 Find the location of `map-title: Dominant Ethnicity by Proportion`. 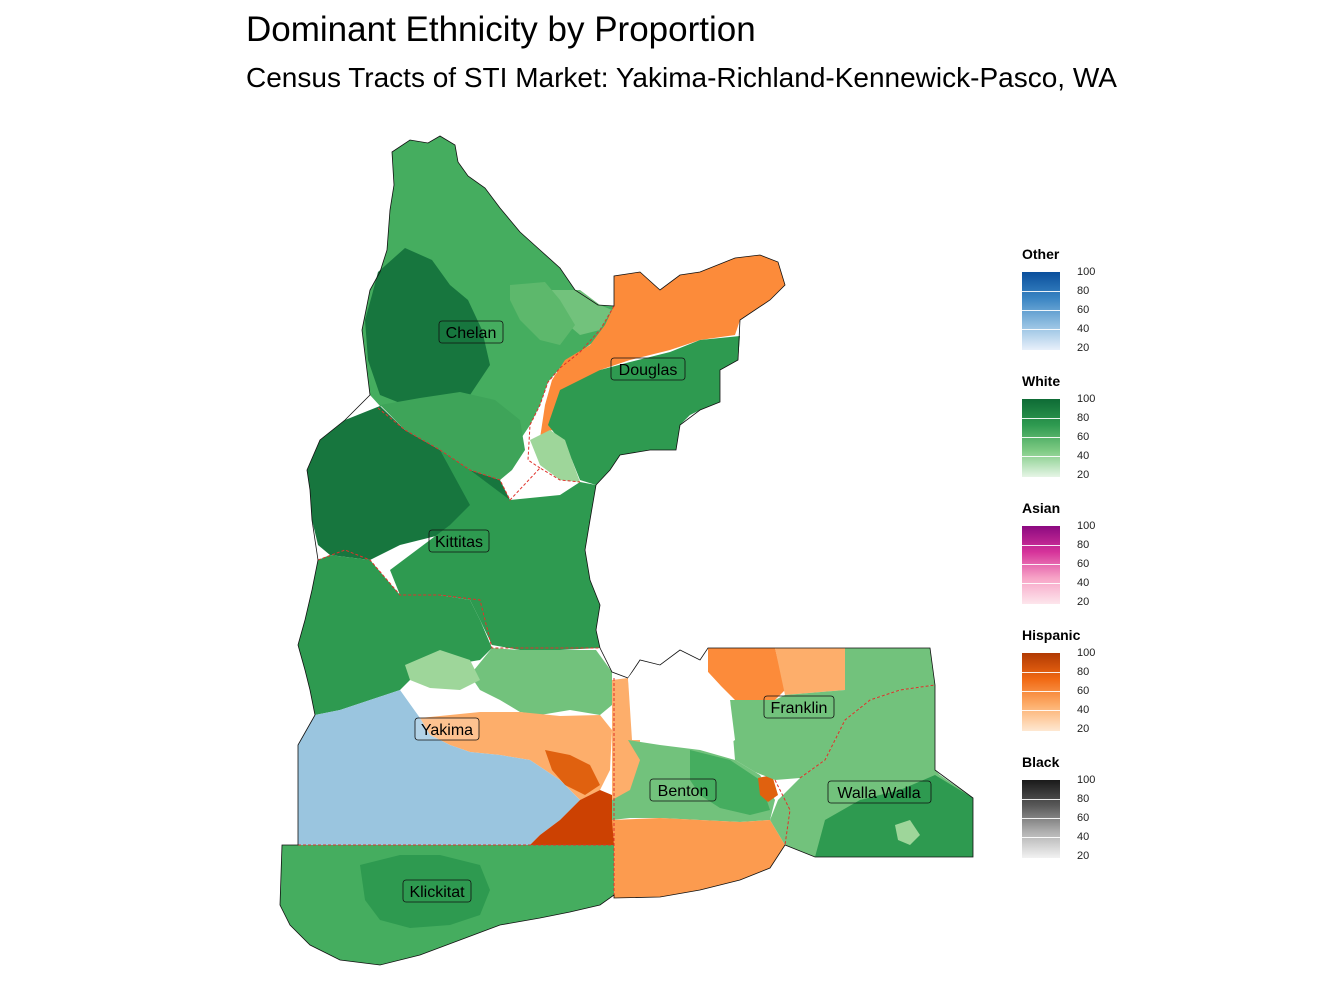

map-title: Dominant Ethnicity by Proportion is located at coordinates (501, 29).